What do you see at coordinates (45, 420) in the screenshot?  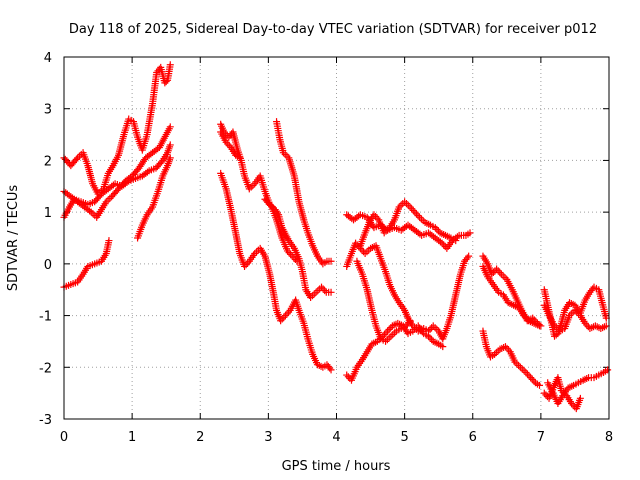 I see `y-tick-label: -3` at bounding box center [45, 420].